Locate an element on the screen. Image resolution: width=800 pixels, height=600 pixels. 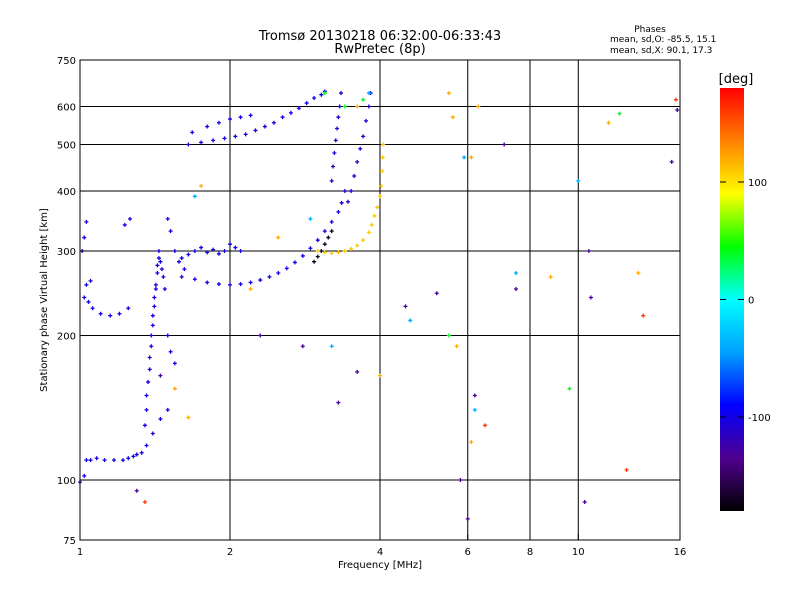
colorbar-tick-label: 0 is located at coordinates (751, 301).